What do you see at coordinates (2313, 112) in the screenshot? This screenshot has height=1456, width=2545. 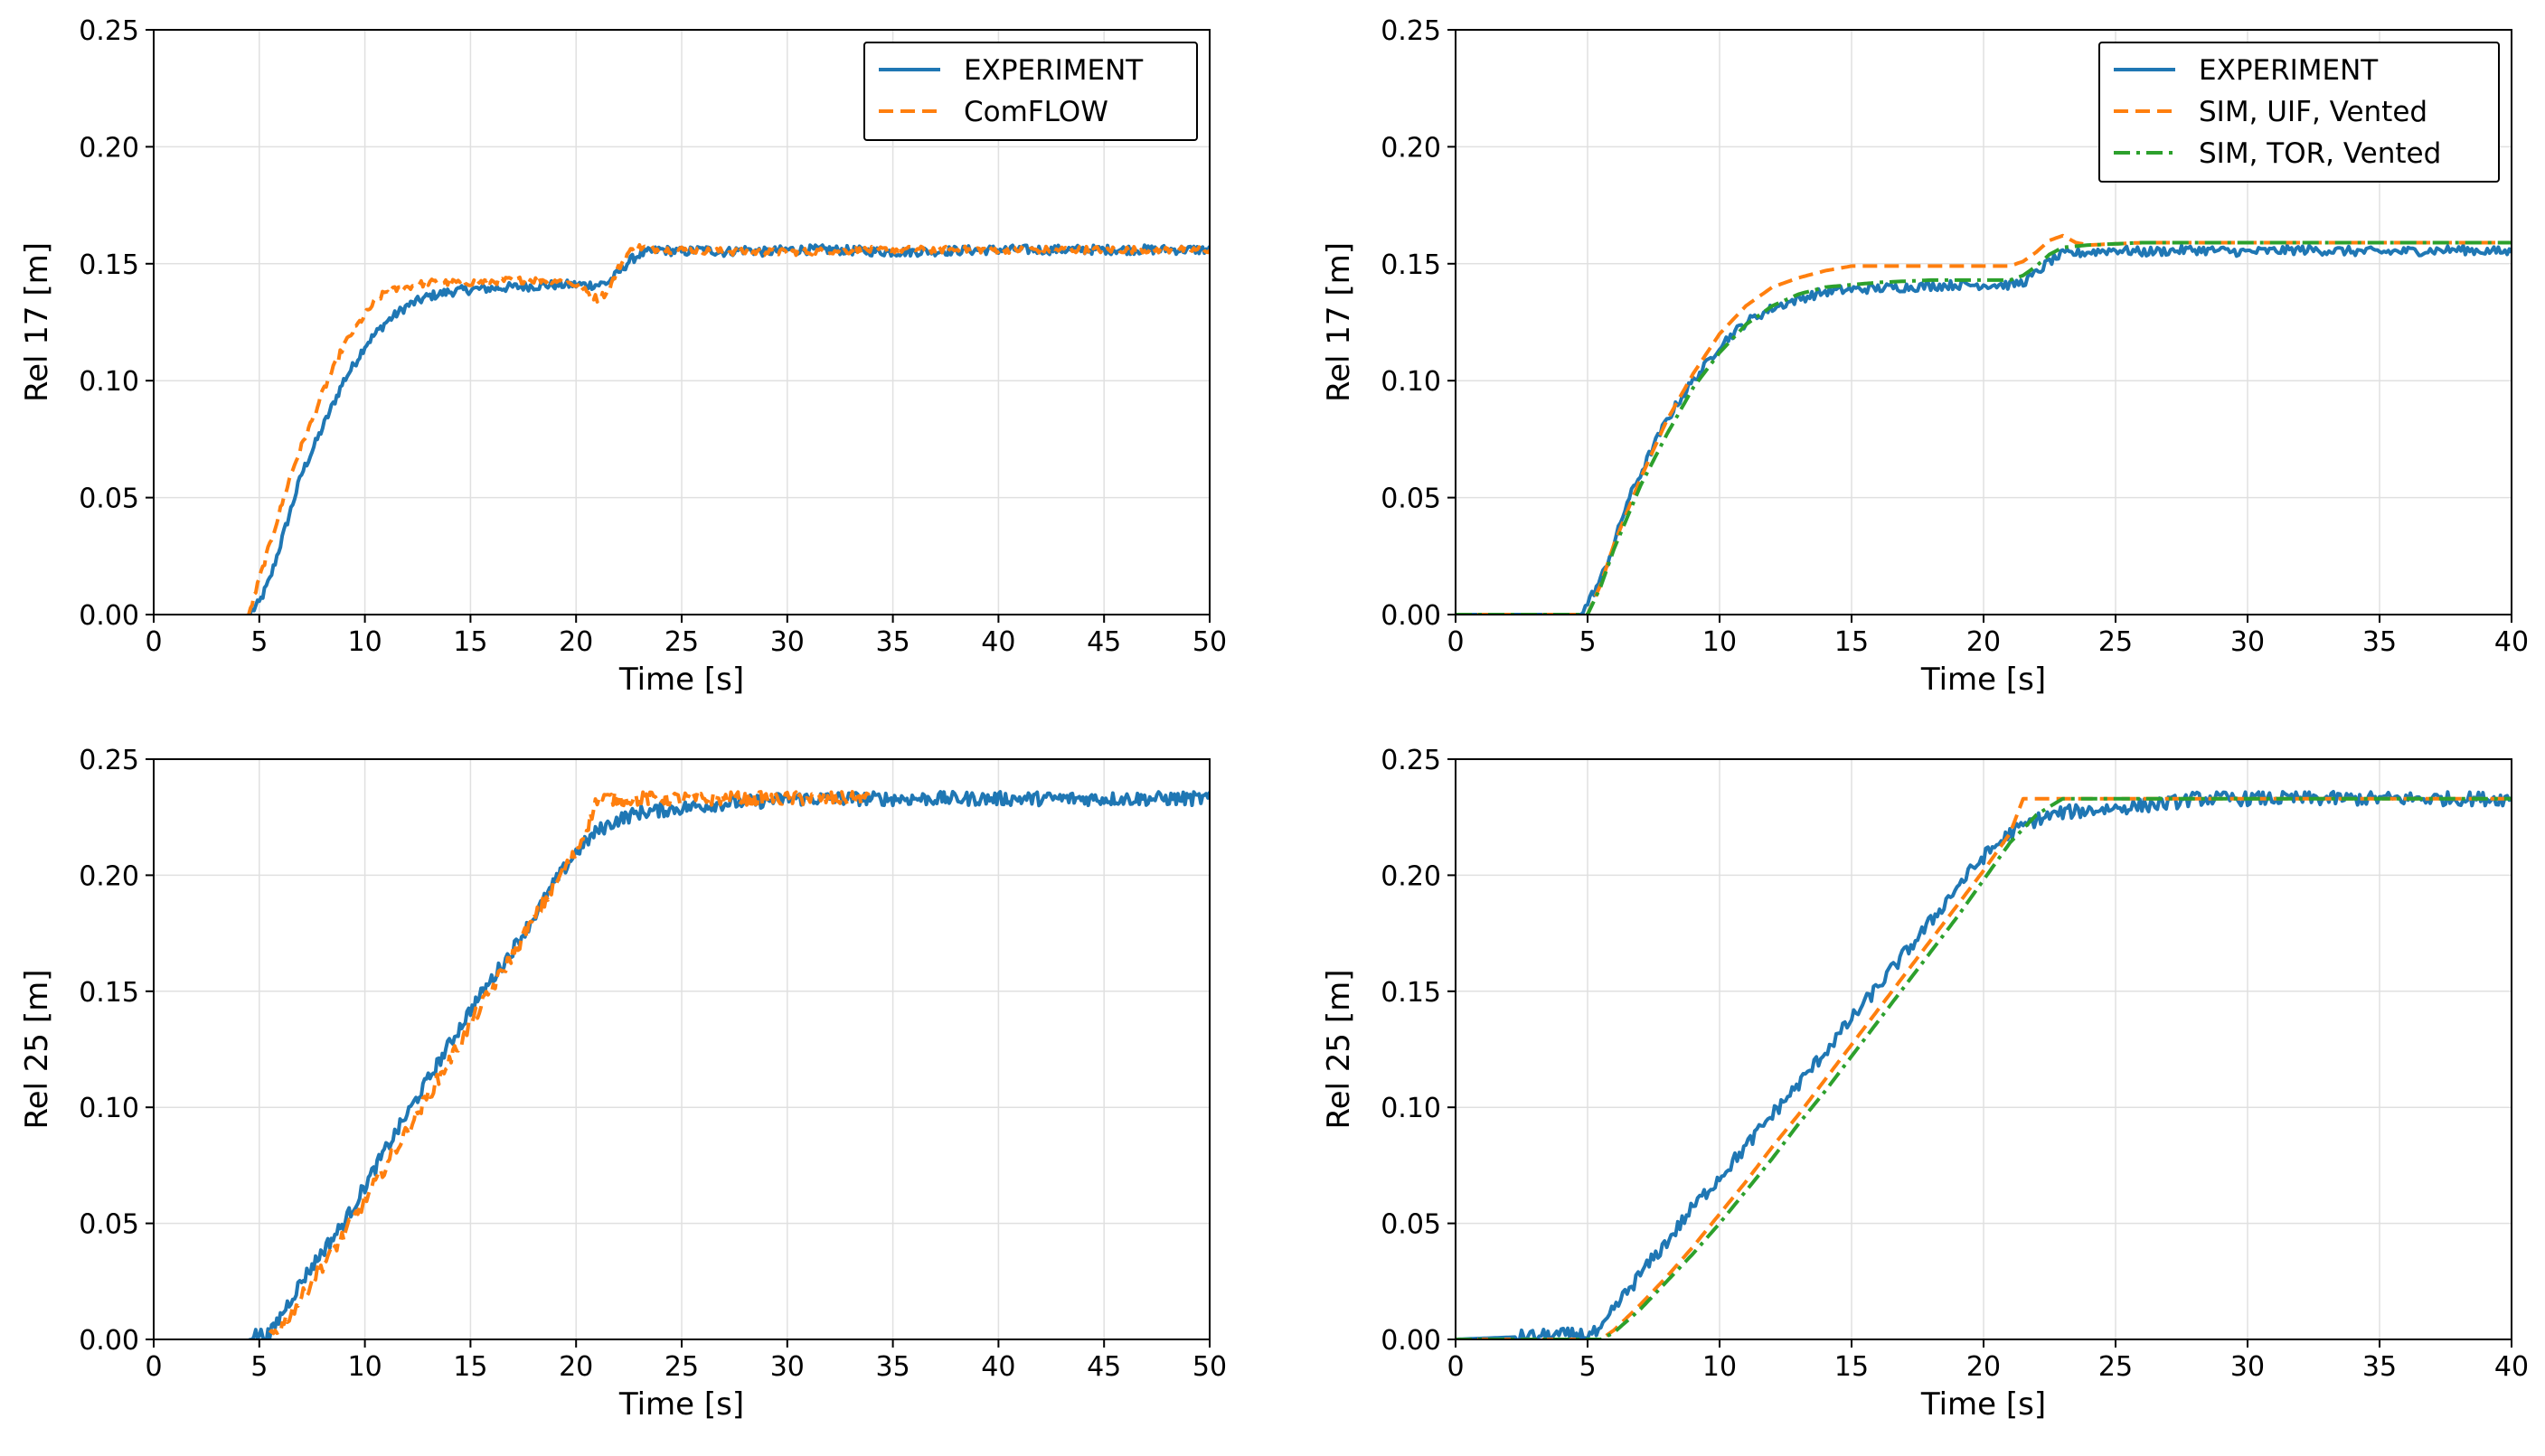 I see `legend-label: SIM, UIF, Vented` at bounding box center [2313, 112].